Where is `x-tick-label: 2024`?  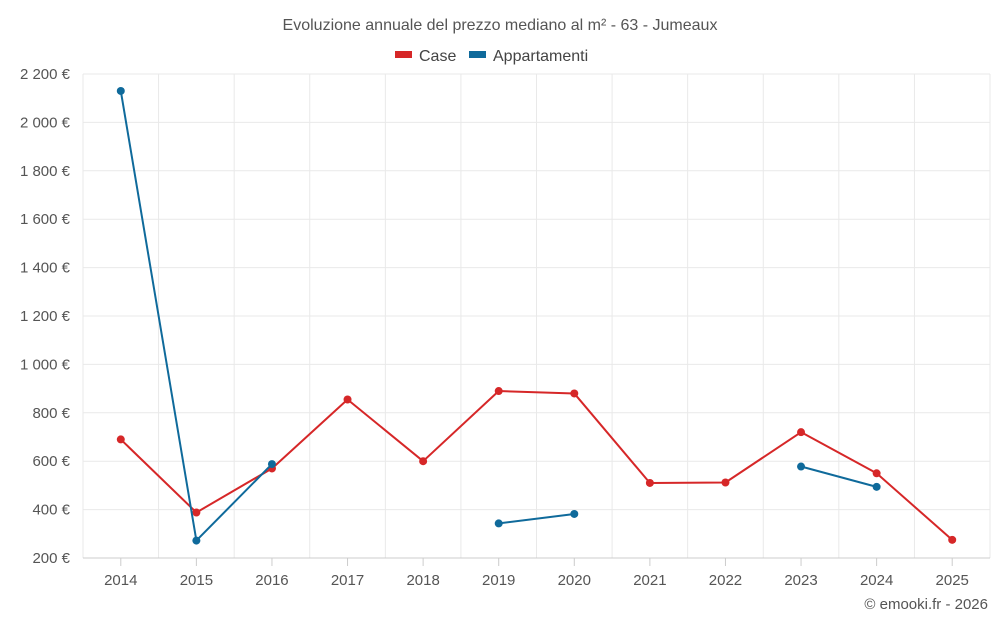 x-tick-label: 2024 is located at coordinates (876, 580).